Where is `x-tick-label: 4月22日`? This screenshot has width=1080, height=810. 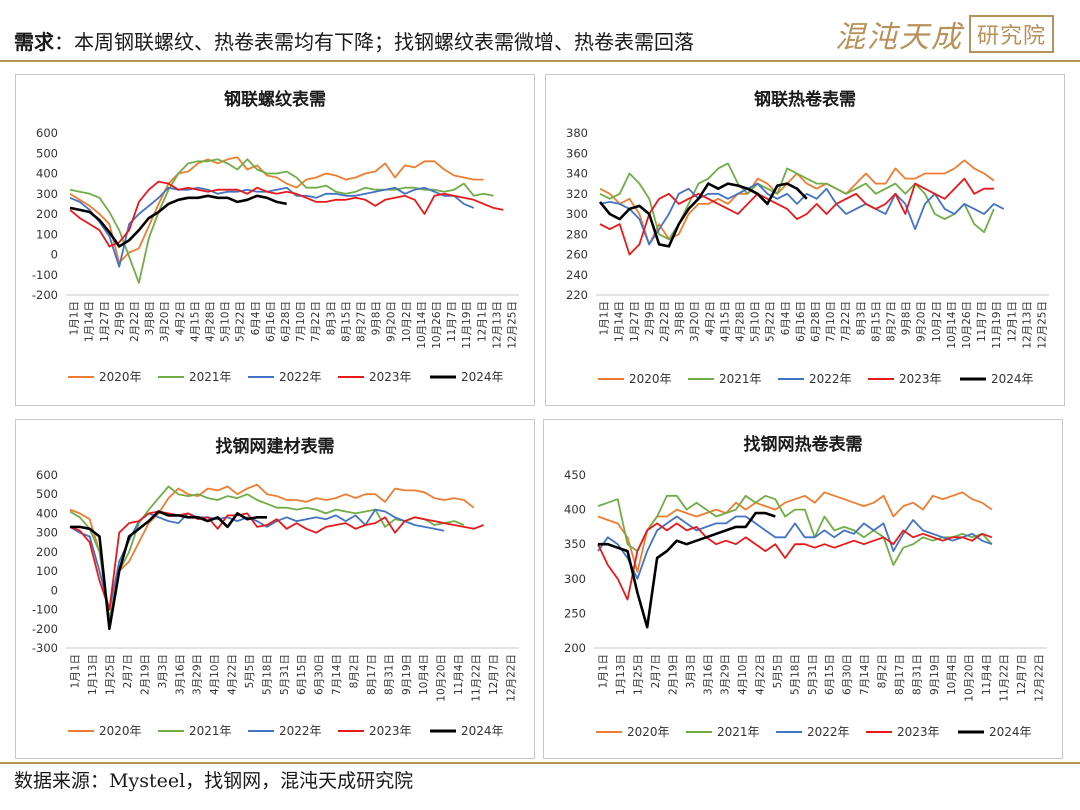
x-tick-label: 4月22日 is located at coordinates (761, 674).